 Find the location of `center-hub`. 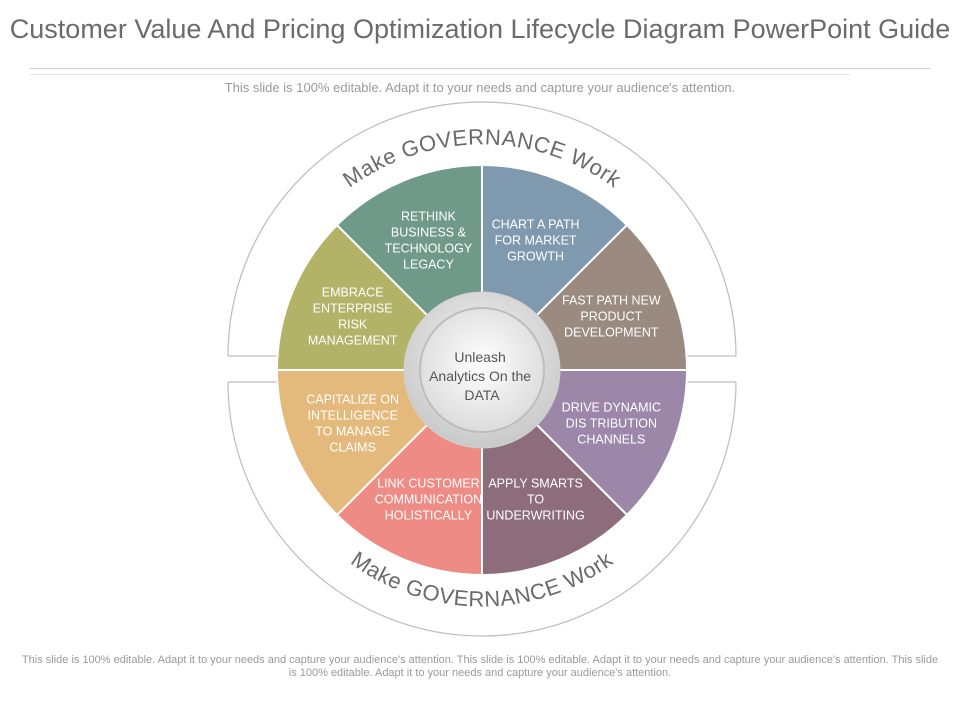

center-hub is located at coordinates (482, 370).